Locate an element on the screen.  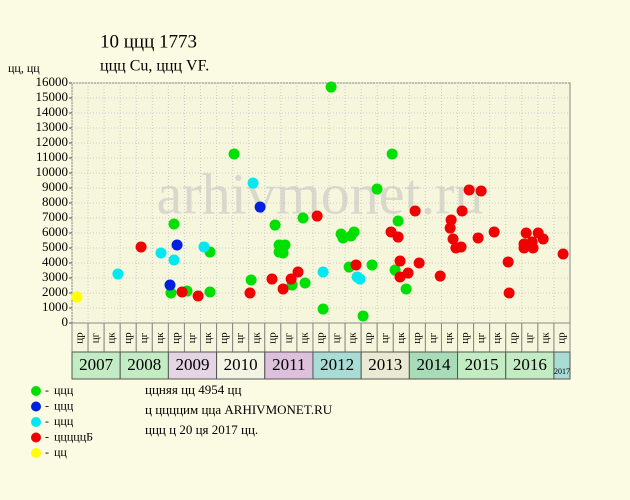
y-tick-label: 3000 is located at coordinates (55, 276).